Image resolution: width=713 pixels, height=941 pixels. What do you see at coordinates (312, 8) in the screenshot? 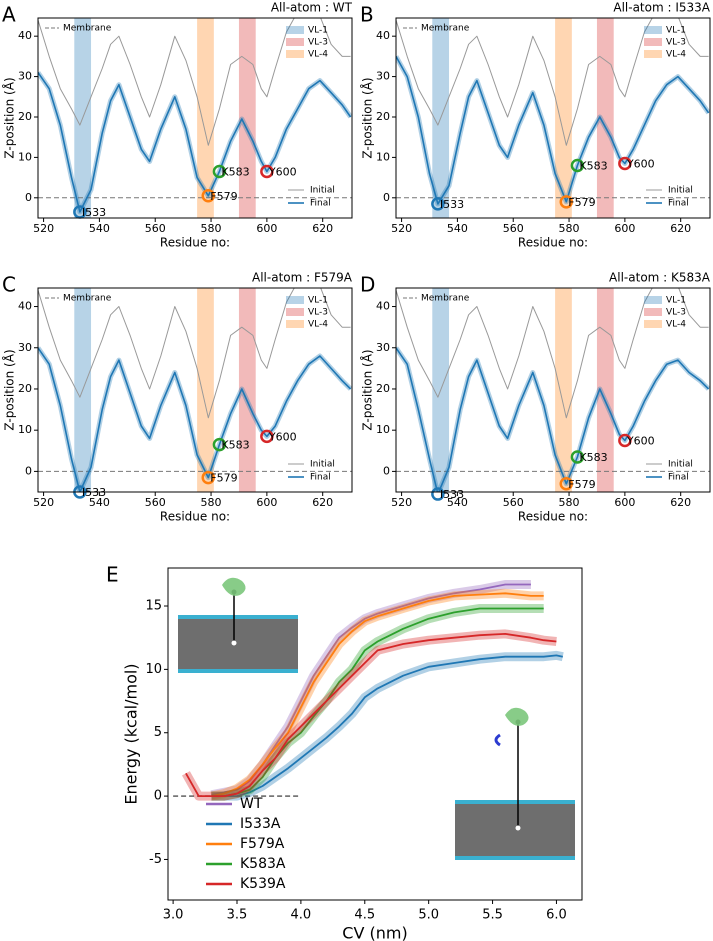
I see `panel-title: All-atom : WT` at bounding box center [312, 8].